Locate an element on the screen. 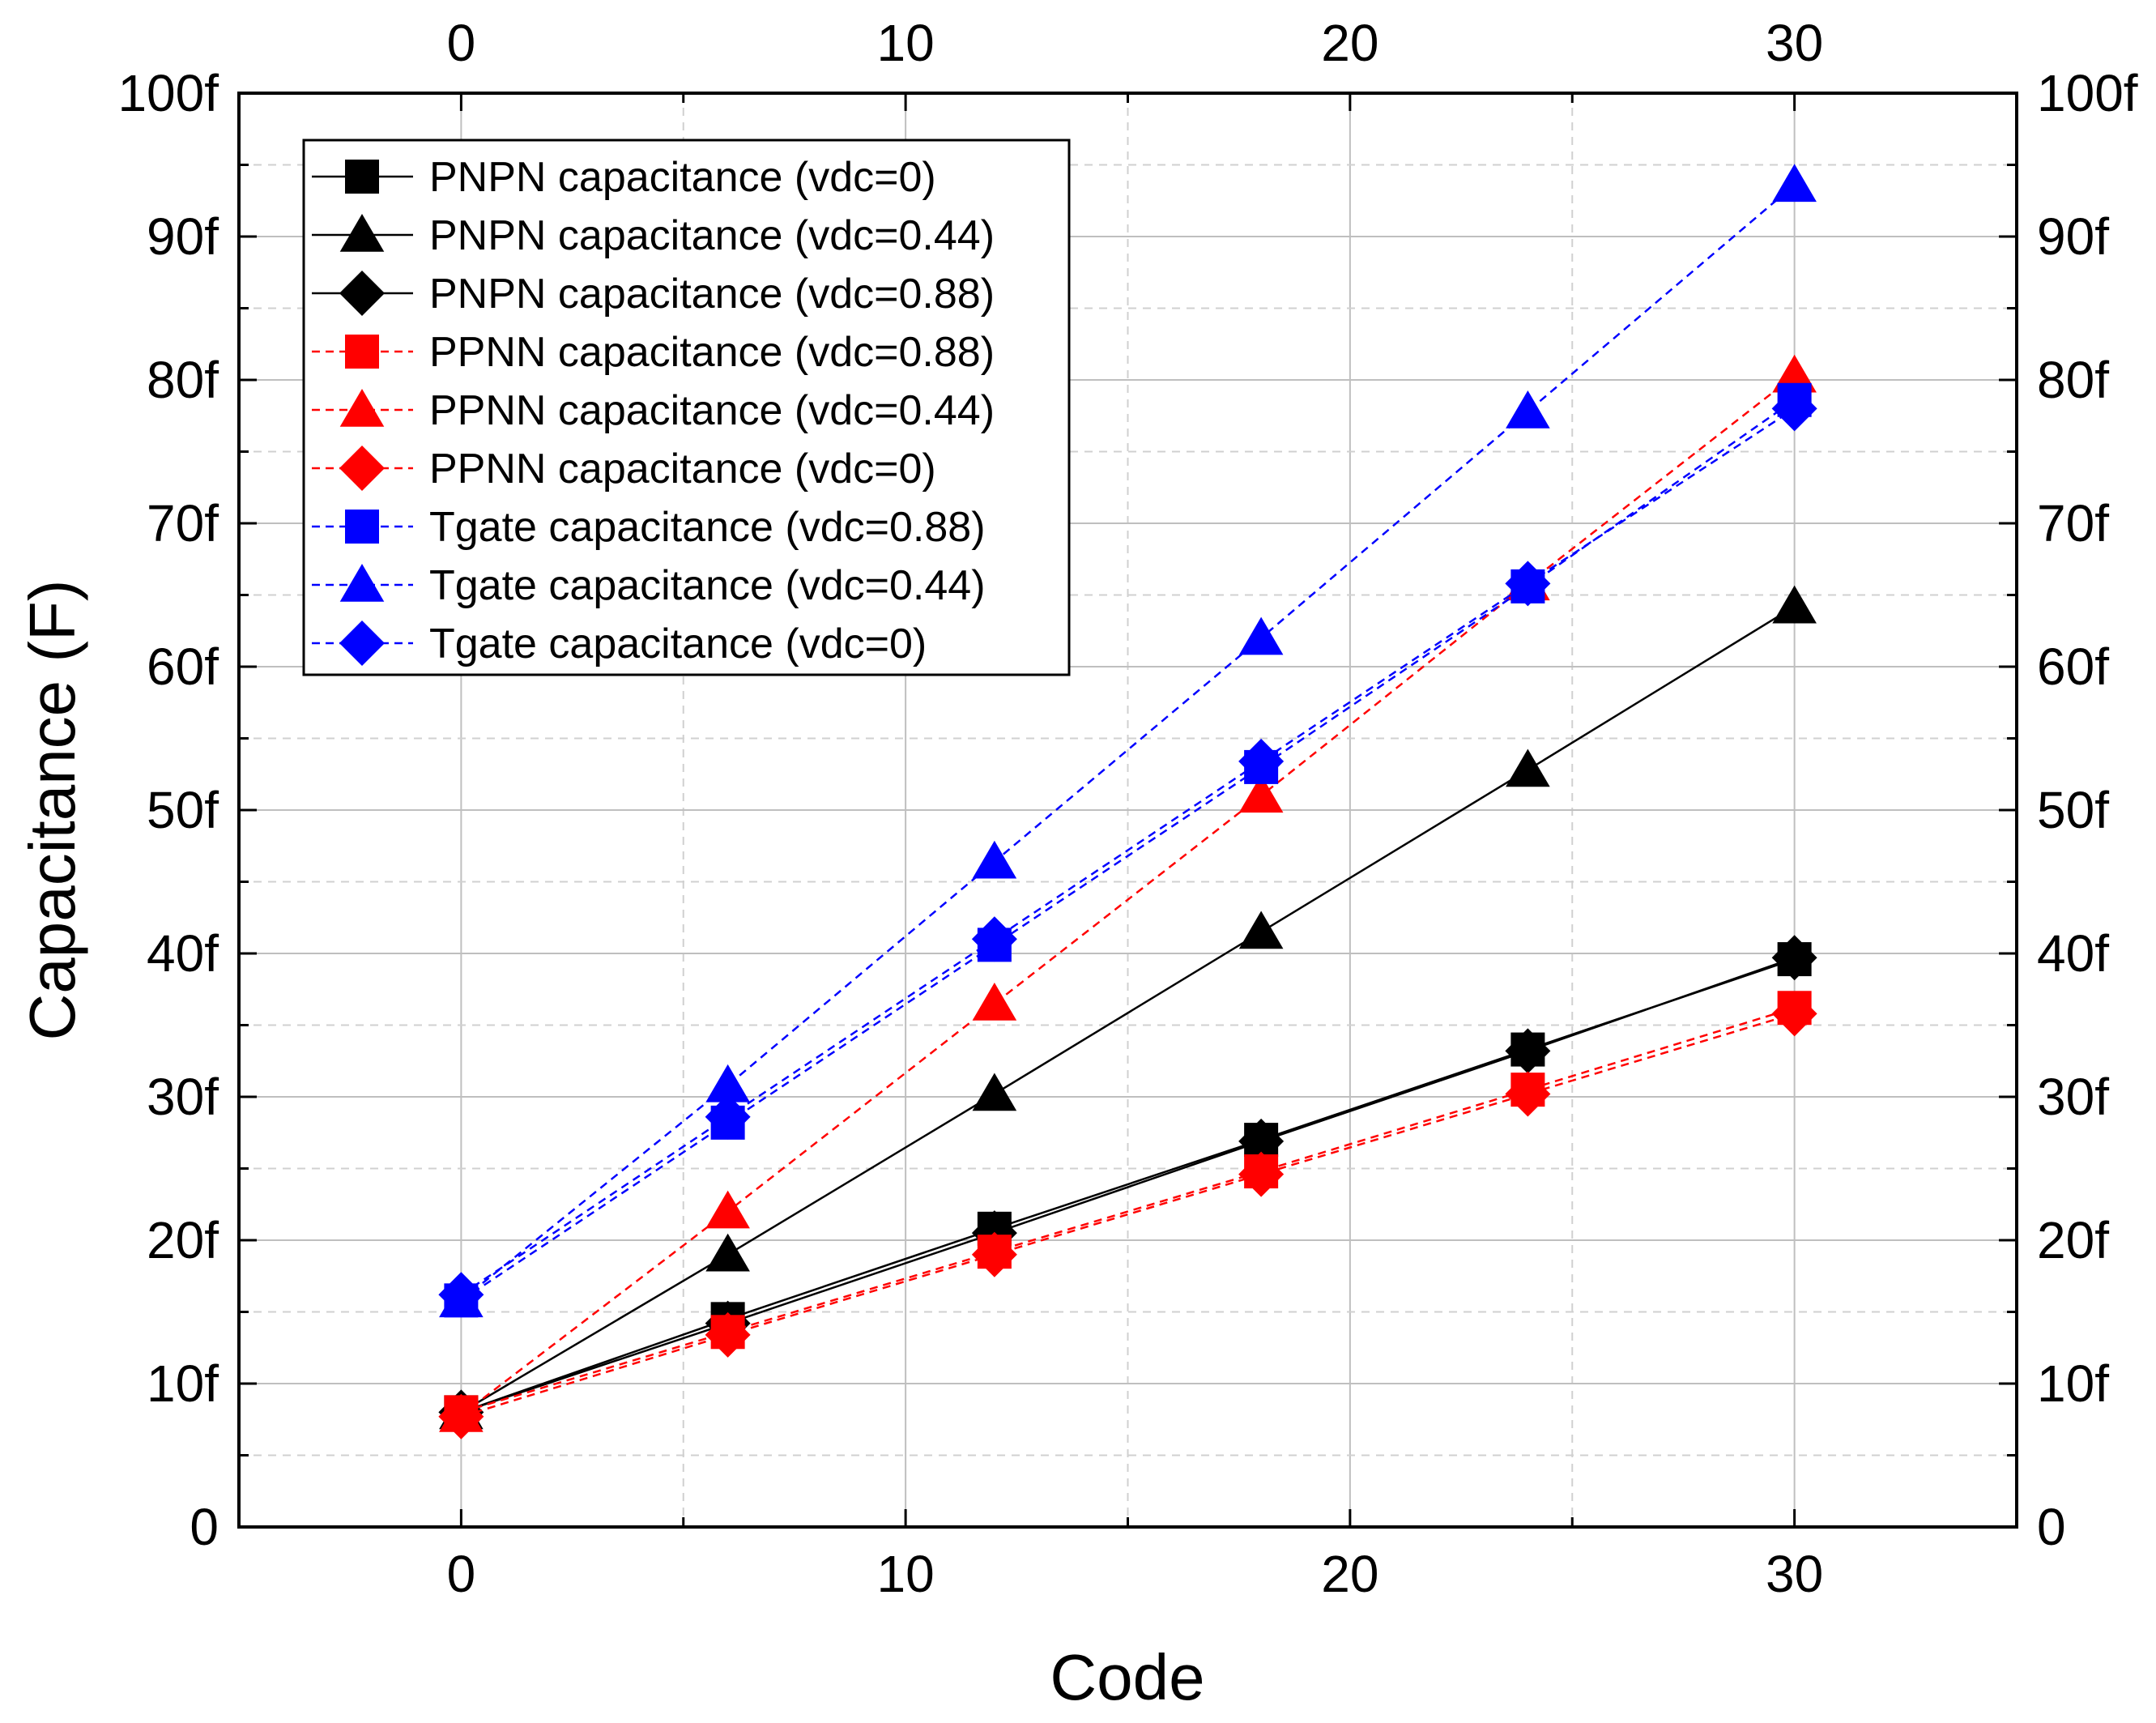 The width and height of the screenshot is (2156, 1723). x-tick-label-top: 0 is located at coordinates (461, 43).